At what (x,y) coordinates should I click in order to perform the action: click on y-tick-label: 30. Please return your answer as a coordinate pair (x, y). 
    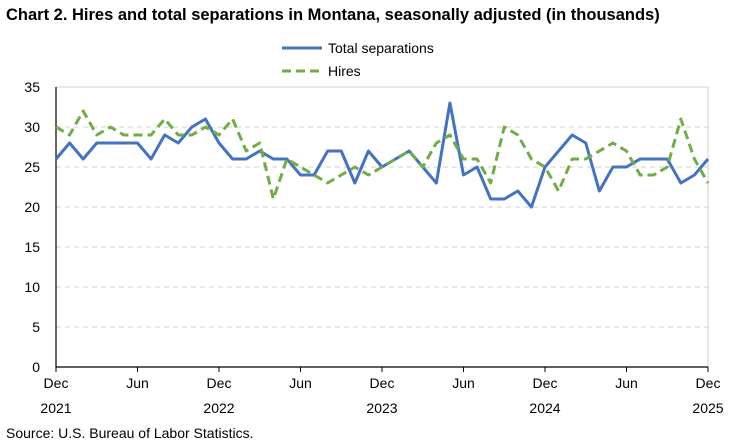
    Looking at the image, I should click on (32, 127).